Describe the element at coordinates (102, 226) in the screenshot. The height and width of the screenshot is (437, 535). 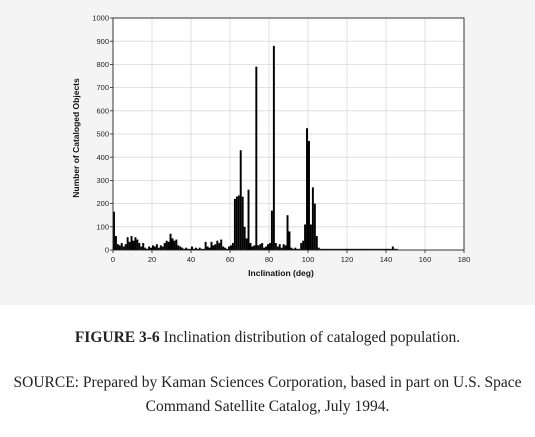
I see `y-tick-label: 100` at that location.